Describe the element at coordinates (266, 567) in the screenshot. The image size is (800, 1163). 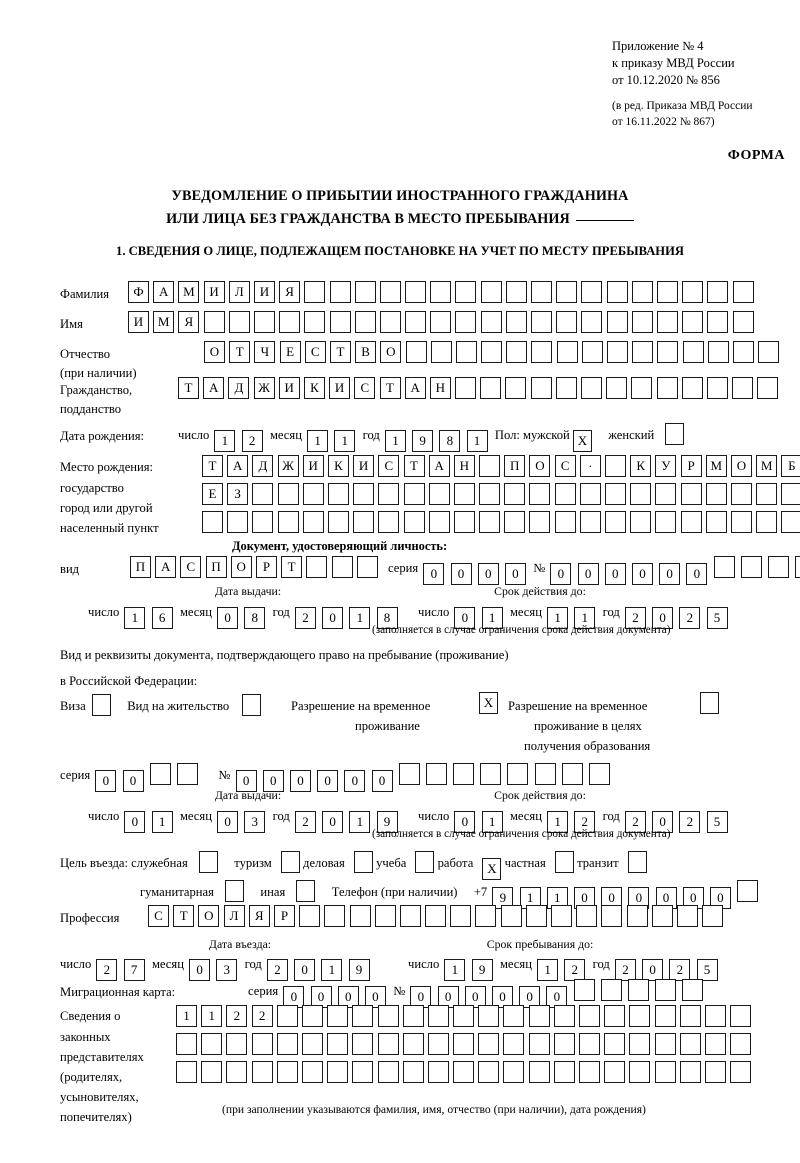
I see `char-box: Р` at that location.